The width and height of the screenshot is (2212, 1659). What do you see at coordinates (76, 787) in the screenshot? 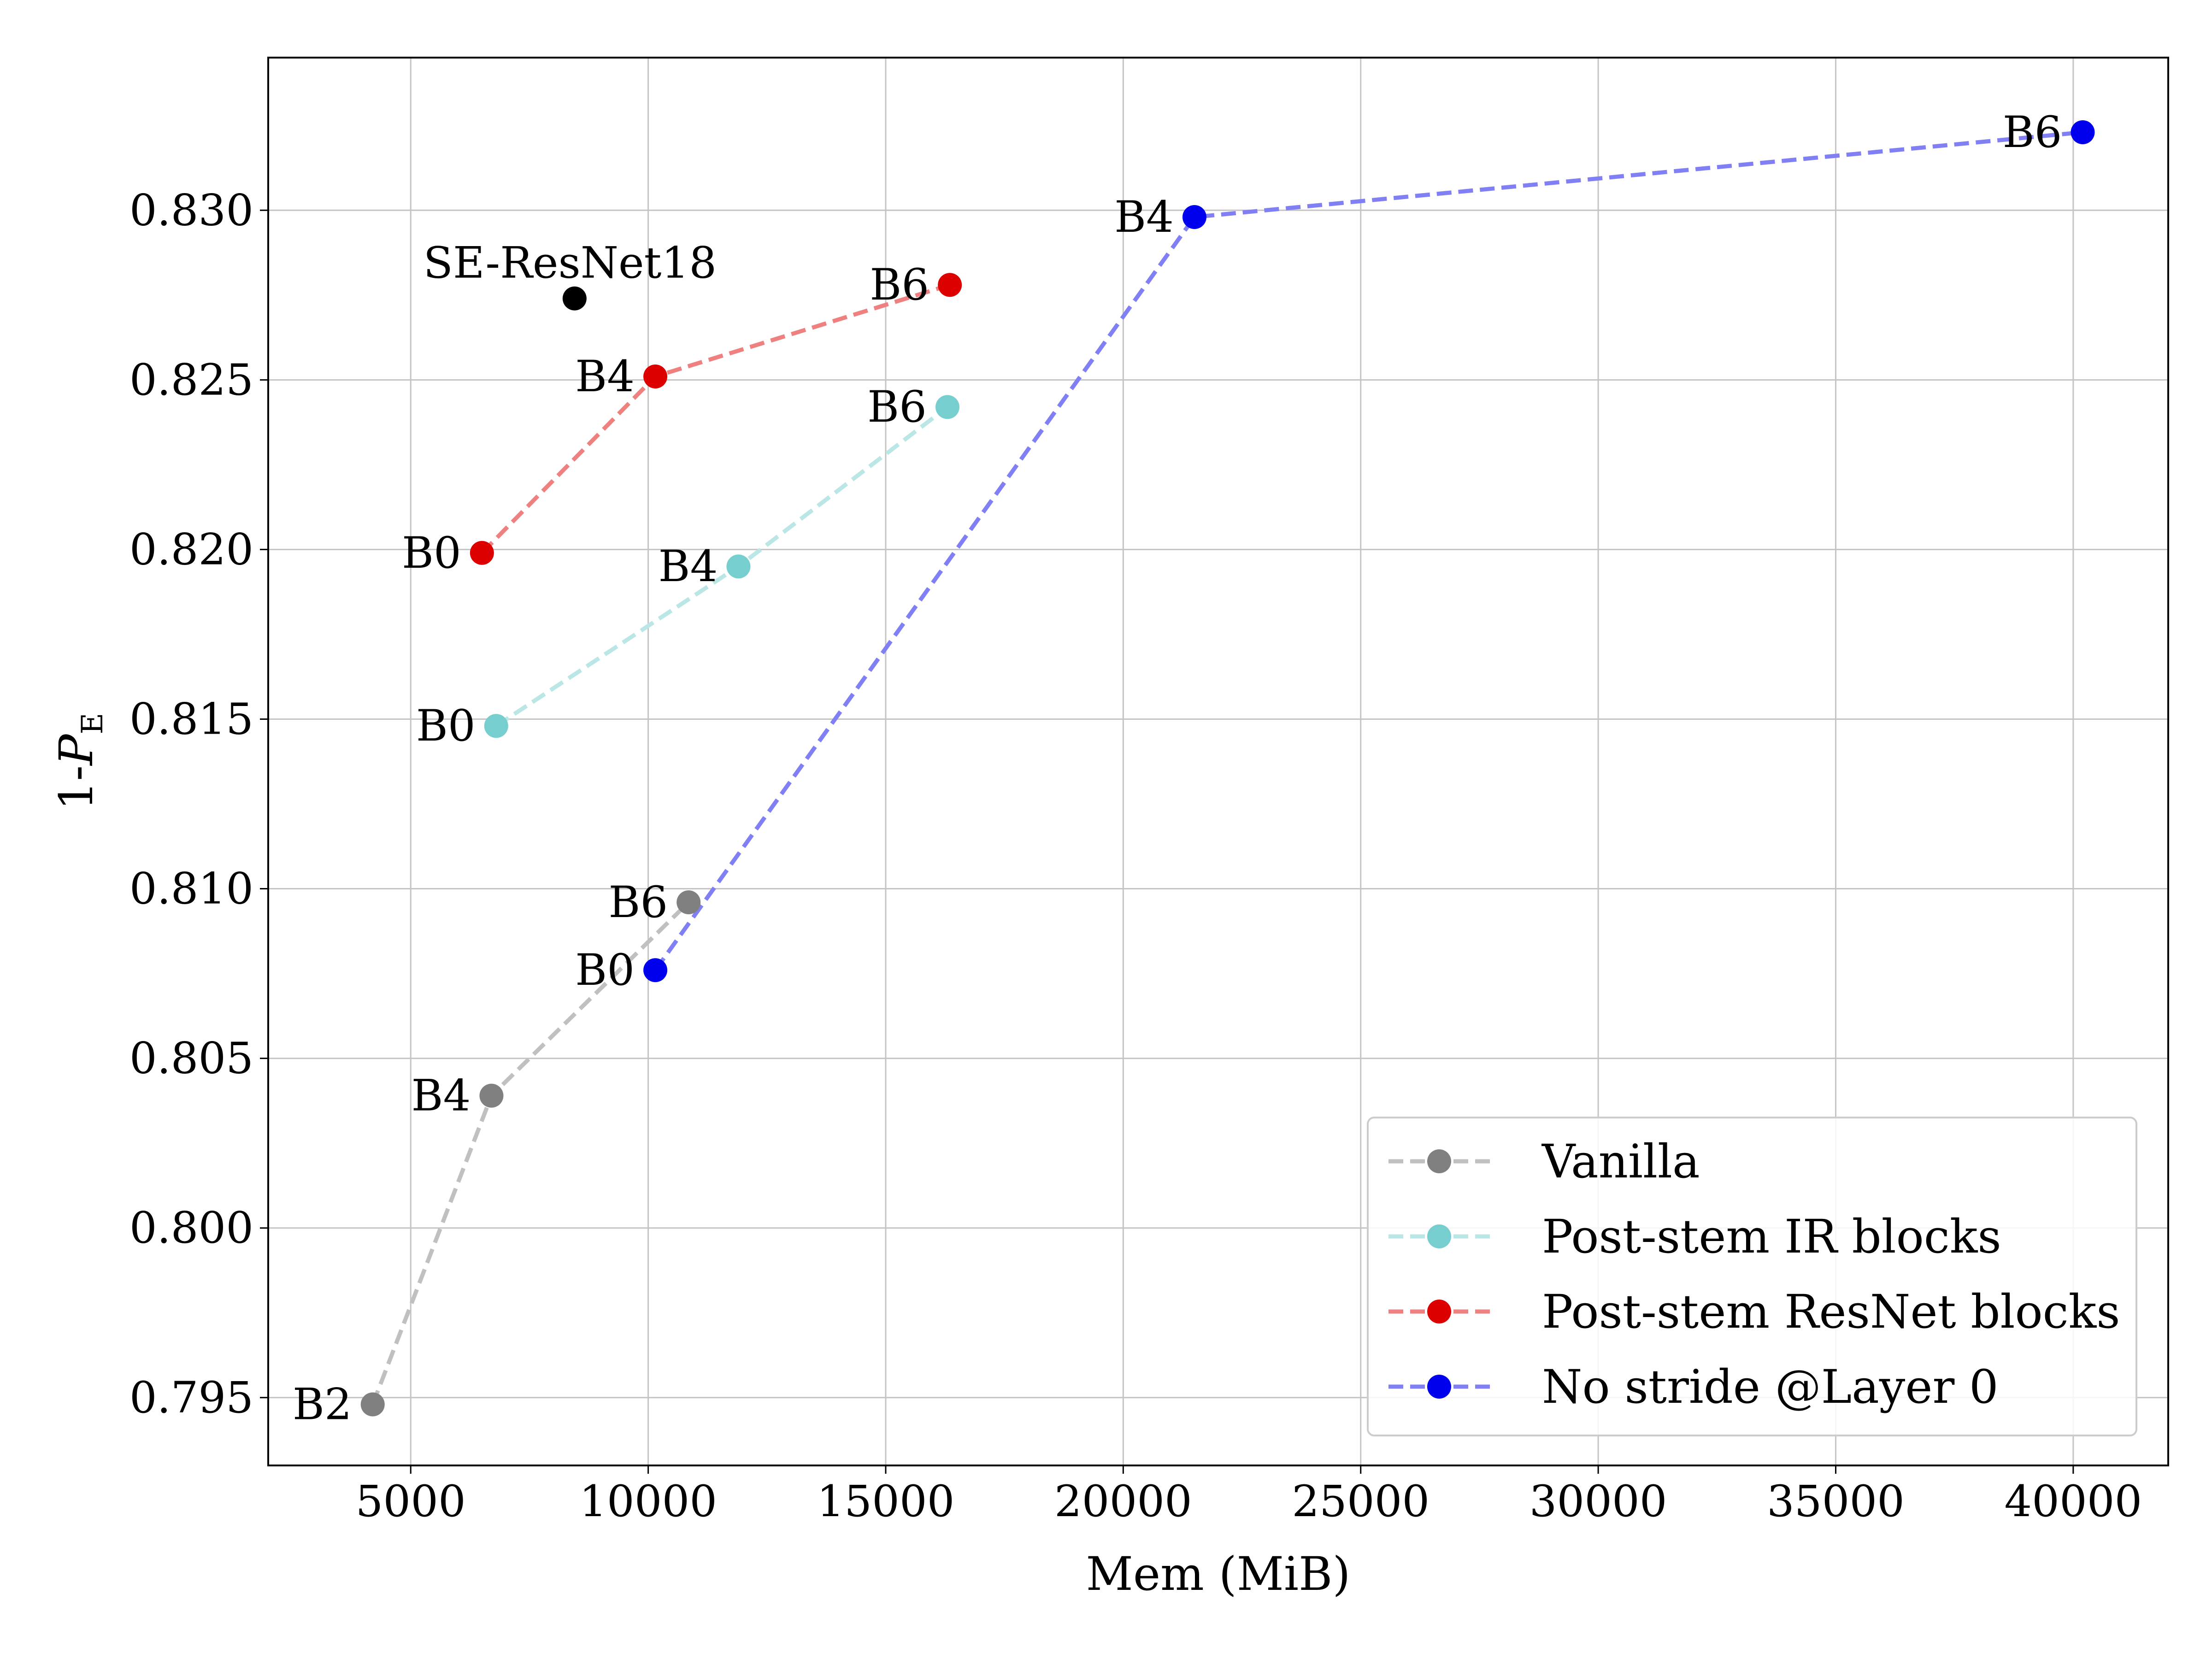
I see `y-axis-title-prefix: 1-` at bounding box center [76, 787].